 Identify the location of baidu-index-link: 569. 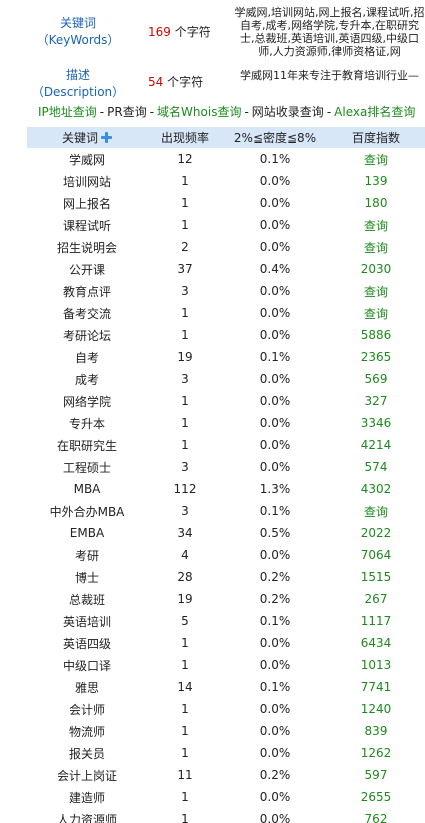
(376, 379).